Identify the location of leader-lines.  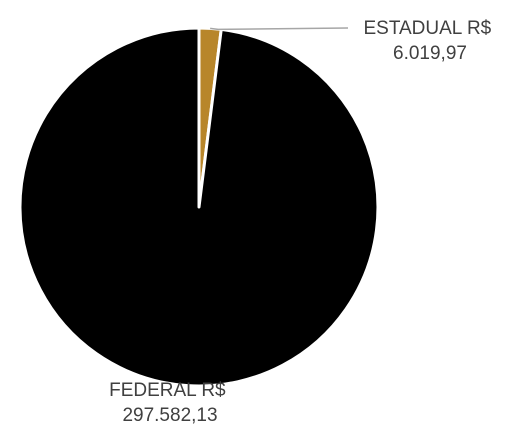
(279, 29).